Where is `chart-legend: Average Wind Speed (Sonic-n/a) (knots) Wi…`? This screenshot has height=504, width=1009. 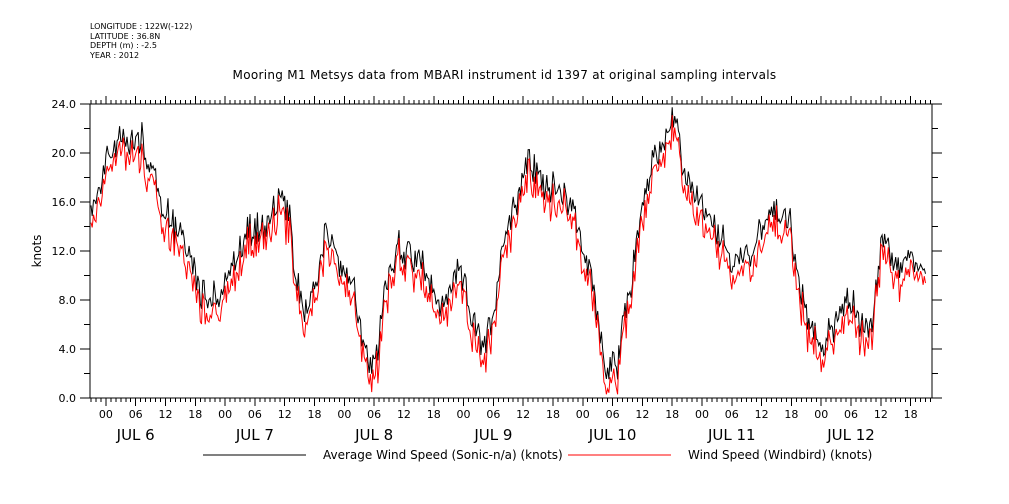
chart-legend: Average Wind Speed (Sonic-n/a) (knots) Wi… is located at coordinates (537, 455).